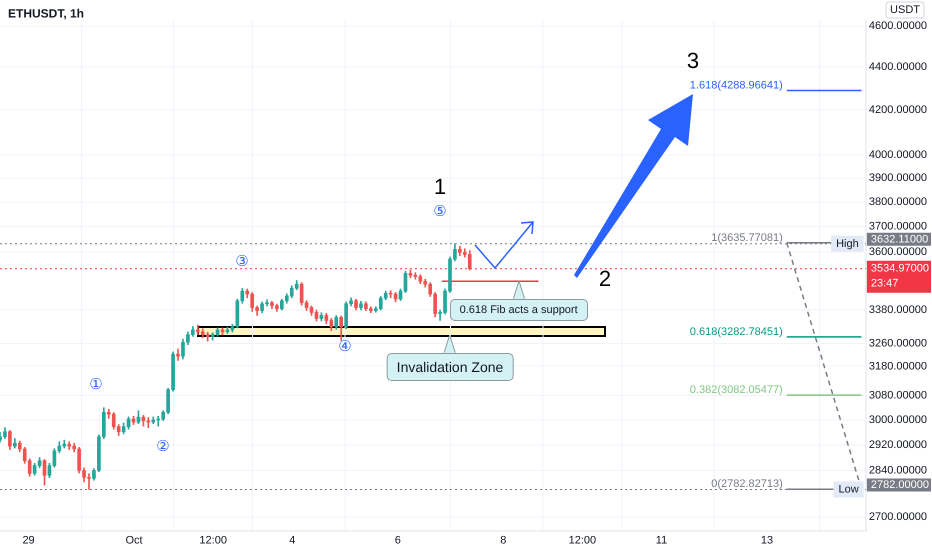 The image size is (932, 550). What do you see at coordinates (736, 86) in the screenshot?
I see `series-label: 1.618(4288.96641)` at bounding box center [736, 86].